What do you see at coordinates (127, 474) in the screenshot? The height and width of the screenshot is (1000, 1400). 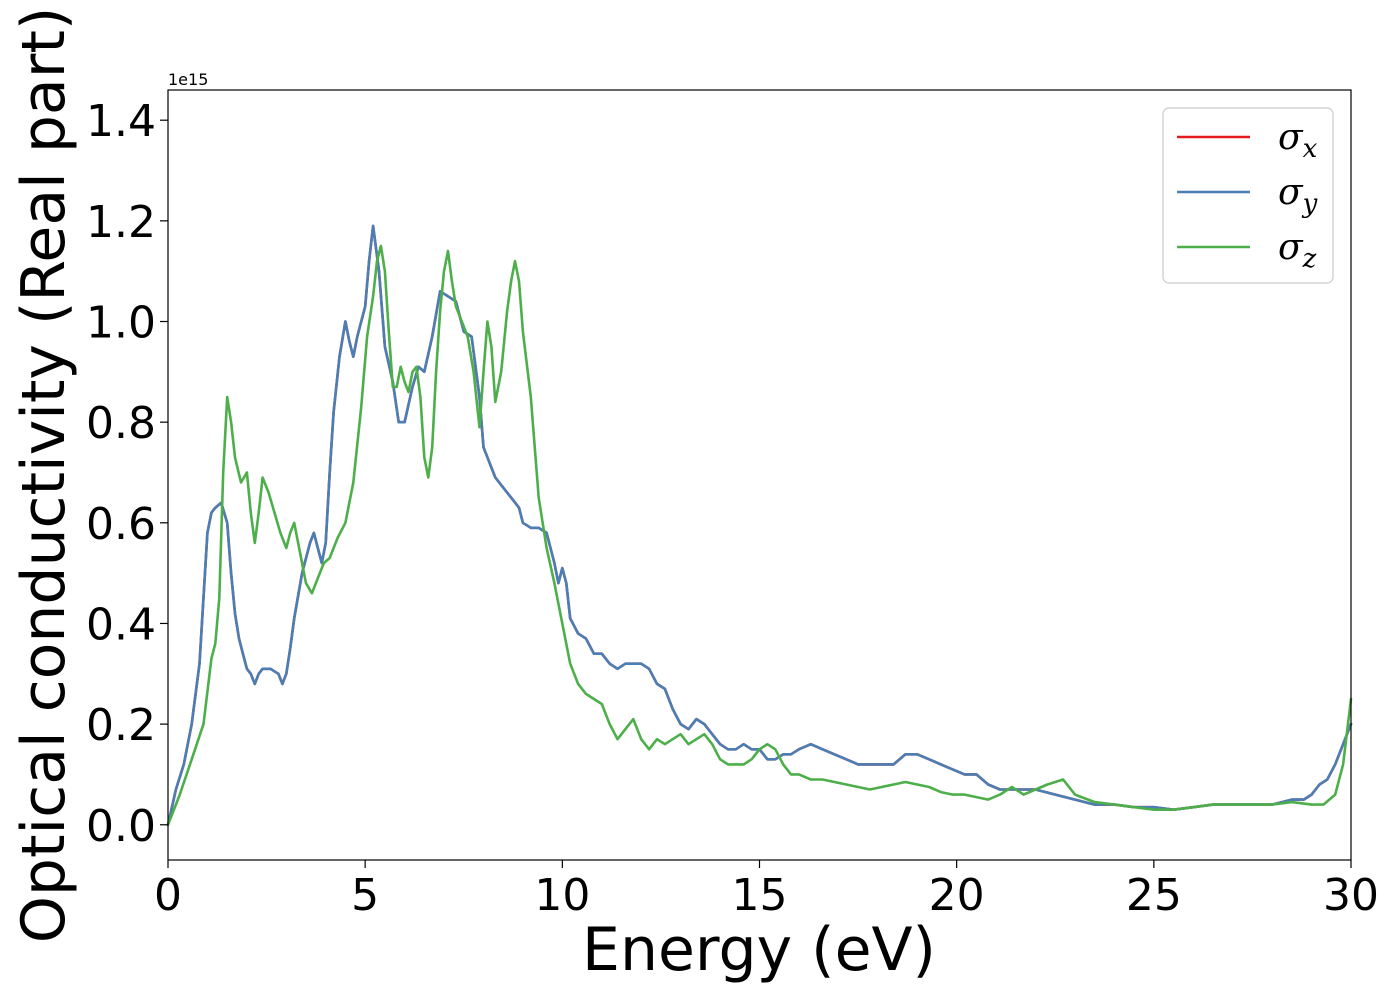 I see `y-axis-ticks: 0.0 0.2 0.4 0.6 0.8 1.0 1.2 1.4` at bounding box center [127, 474].